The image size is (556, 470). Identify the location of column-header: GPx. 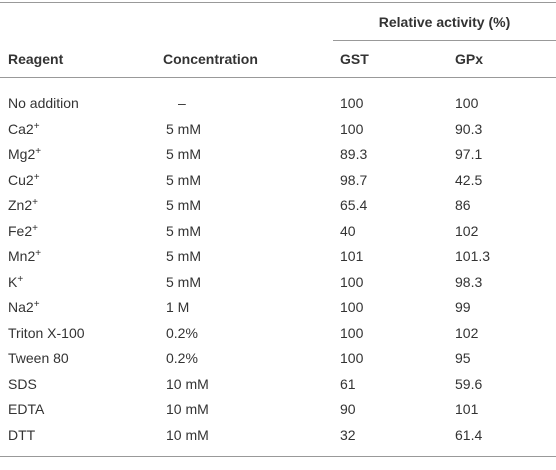
(469, 59).